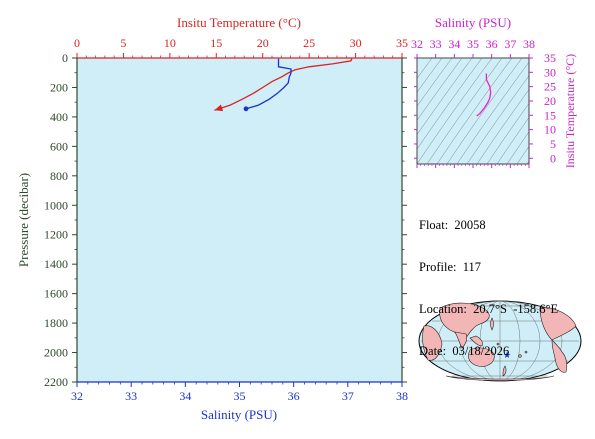 The image size is (595, 439). What do you see at coordinates (246, 109) in the screenshot?
I see `salinity-profile-endpoint` at bounding box center [246, 109].